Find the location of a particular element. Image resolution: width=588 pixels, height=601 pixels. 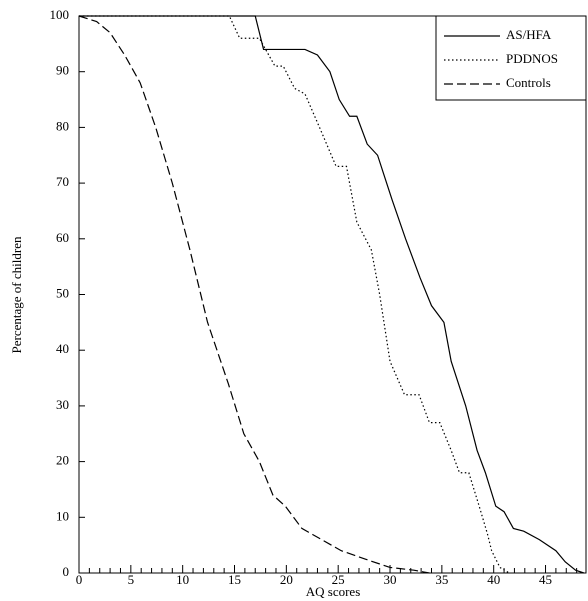

y-tick-label: 50 is located at coordinates (62, 292).